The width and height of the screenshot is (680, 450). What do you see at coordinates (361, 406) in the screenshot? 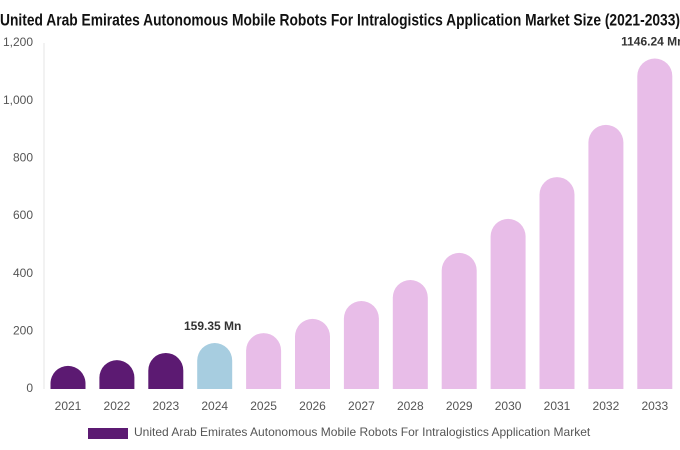
I see `x-tick-label: 2027` at bounding box center [361, 406].